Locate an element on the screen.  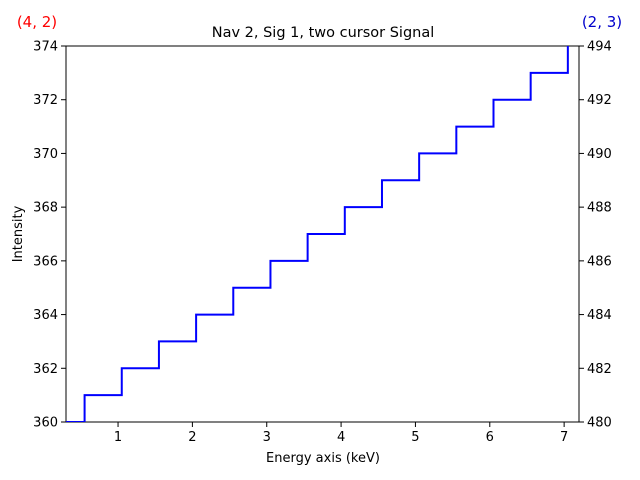
y2-tick-label: 494 is located at coordinates (599, 47).